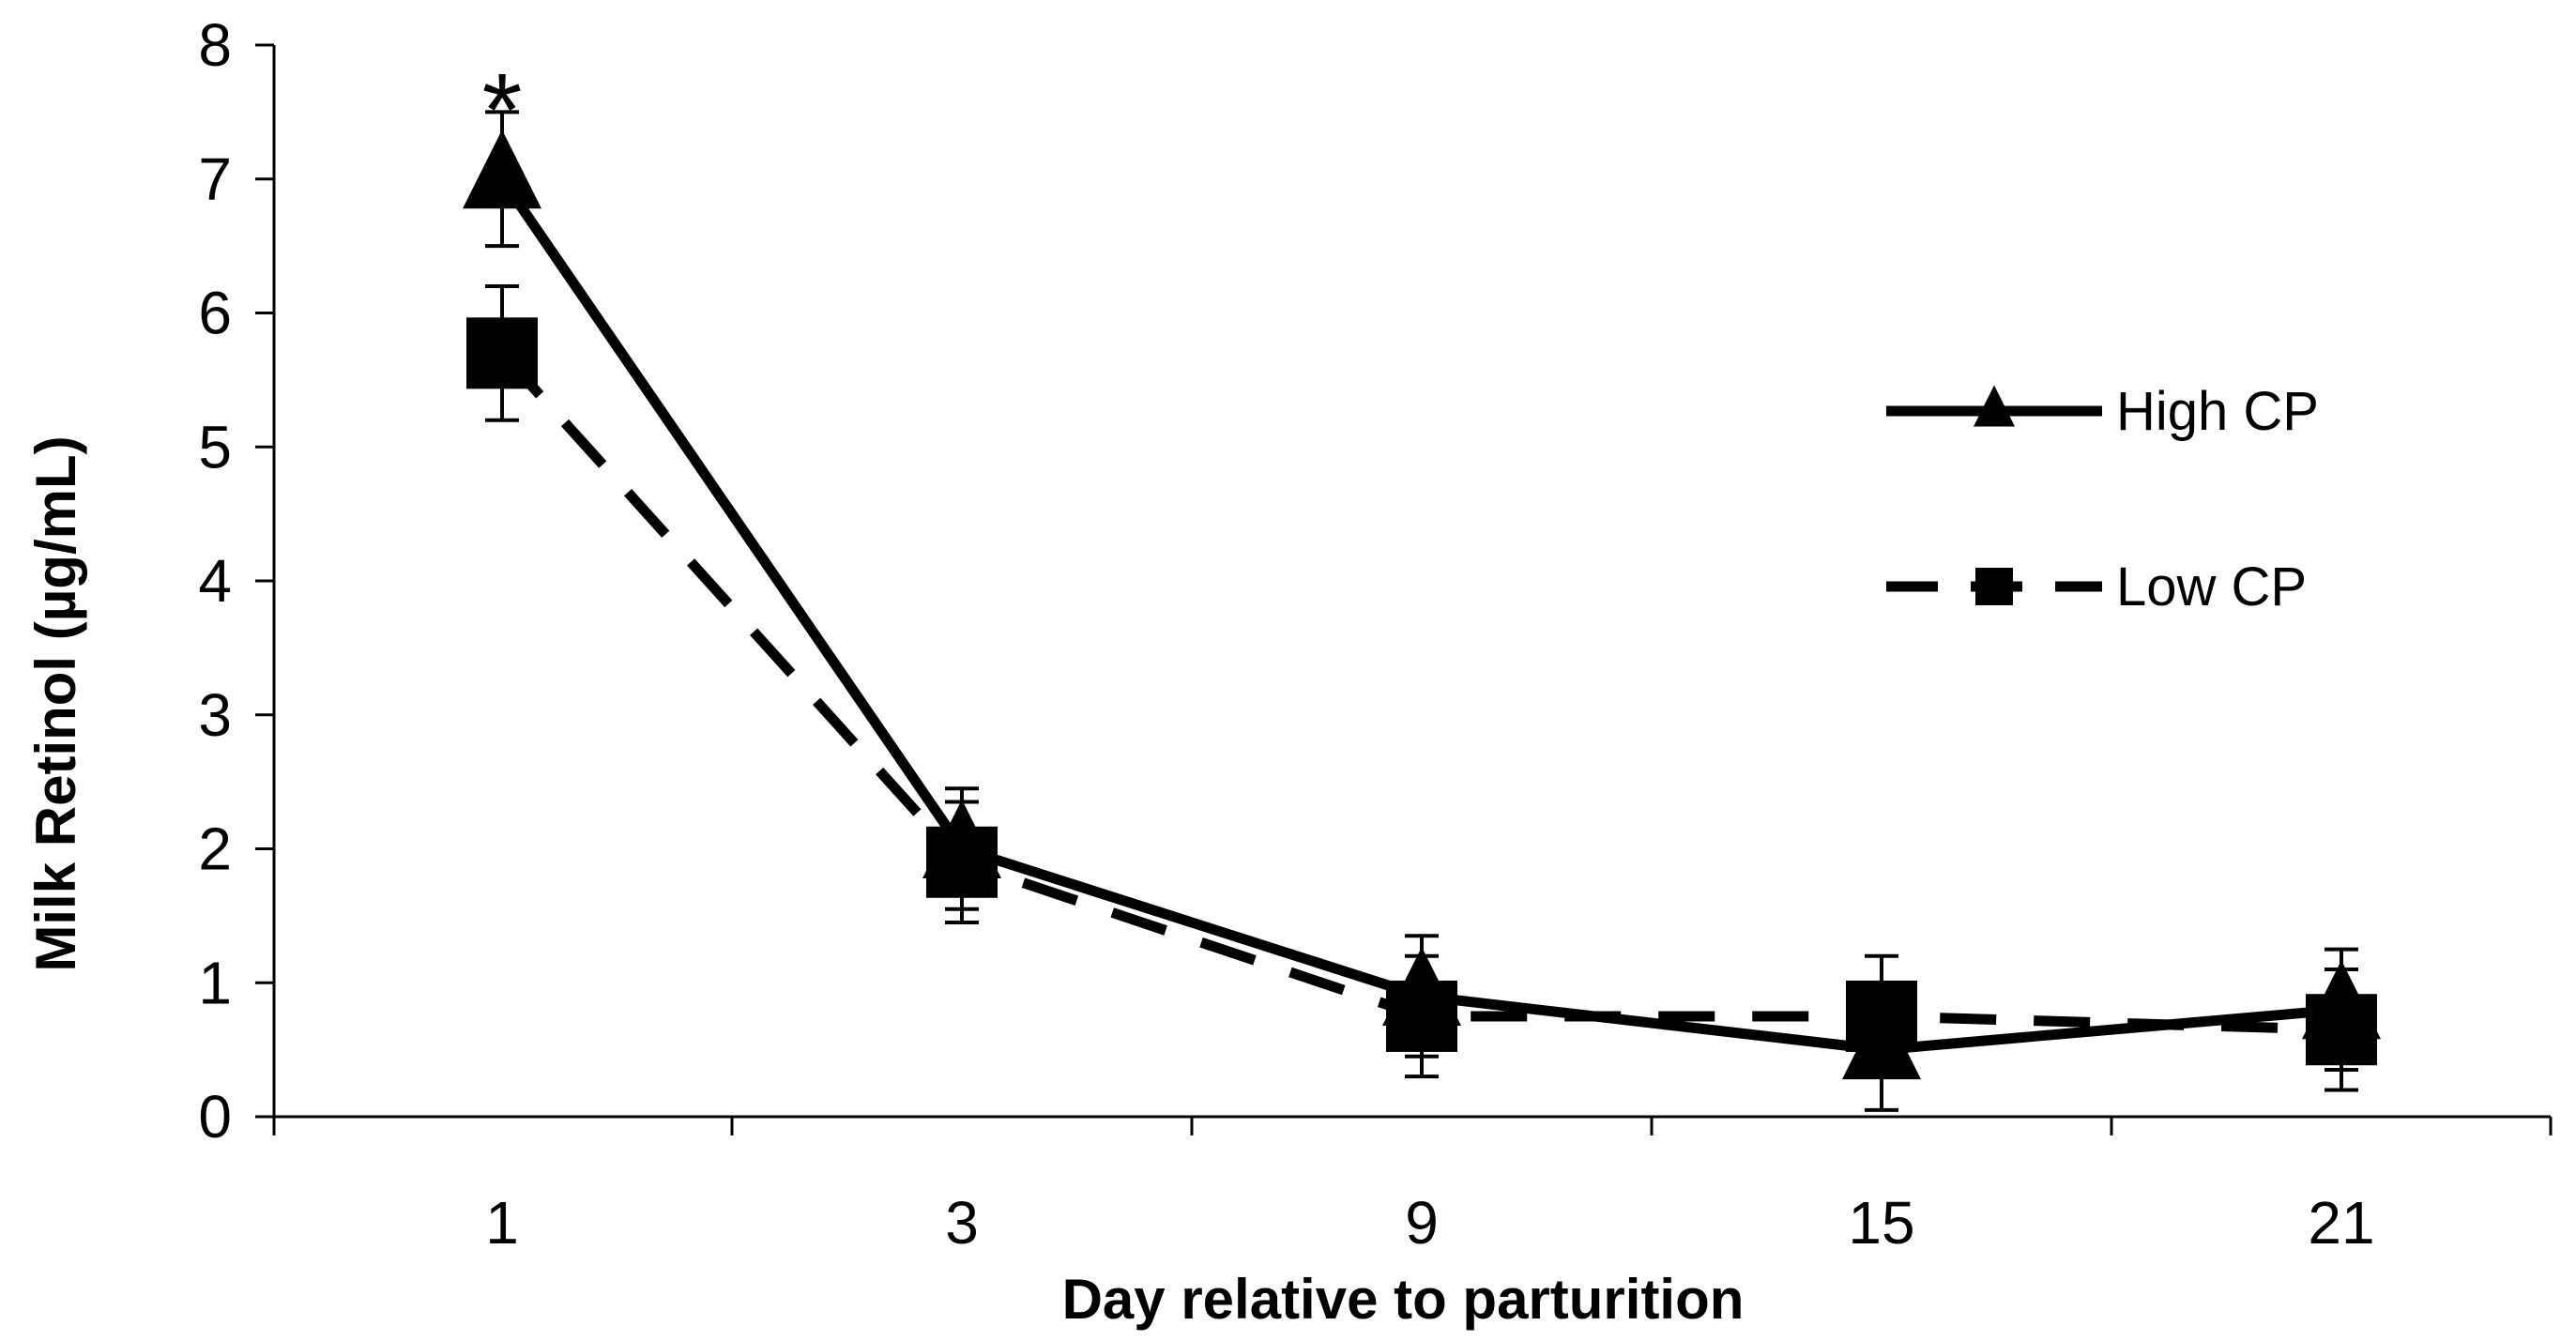 Image resolution: width=2576 pixels, height=1341 pixels. What do you see at coordinates (215, 179) in the screenshot?
I see `y-tick-label: 7` at bounding box center [215, 179].